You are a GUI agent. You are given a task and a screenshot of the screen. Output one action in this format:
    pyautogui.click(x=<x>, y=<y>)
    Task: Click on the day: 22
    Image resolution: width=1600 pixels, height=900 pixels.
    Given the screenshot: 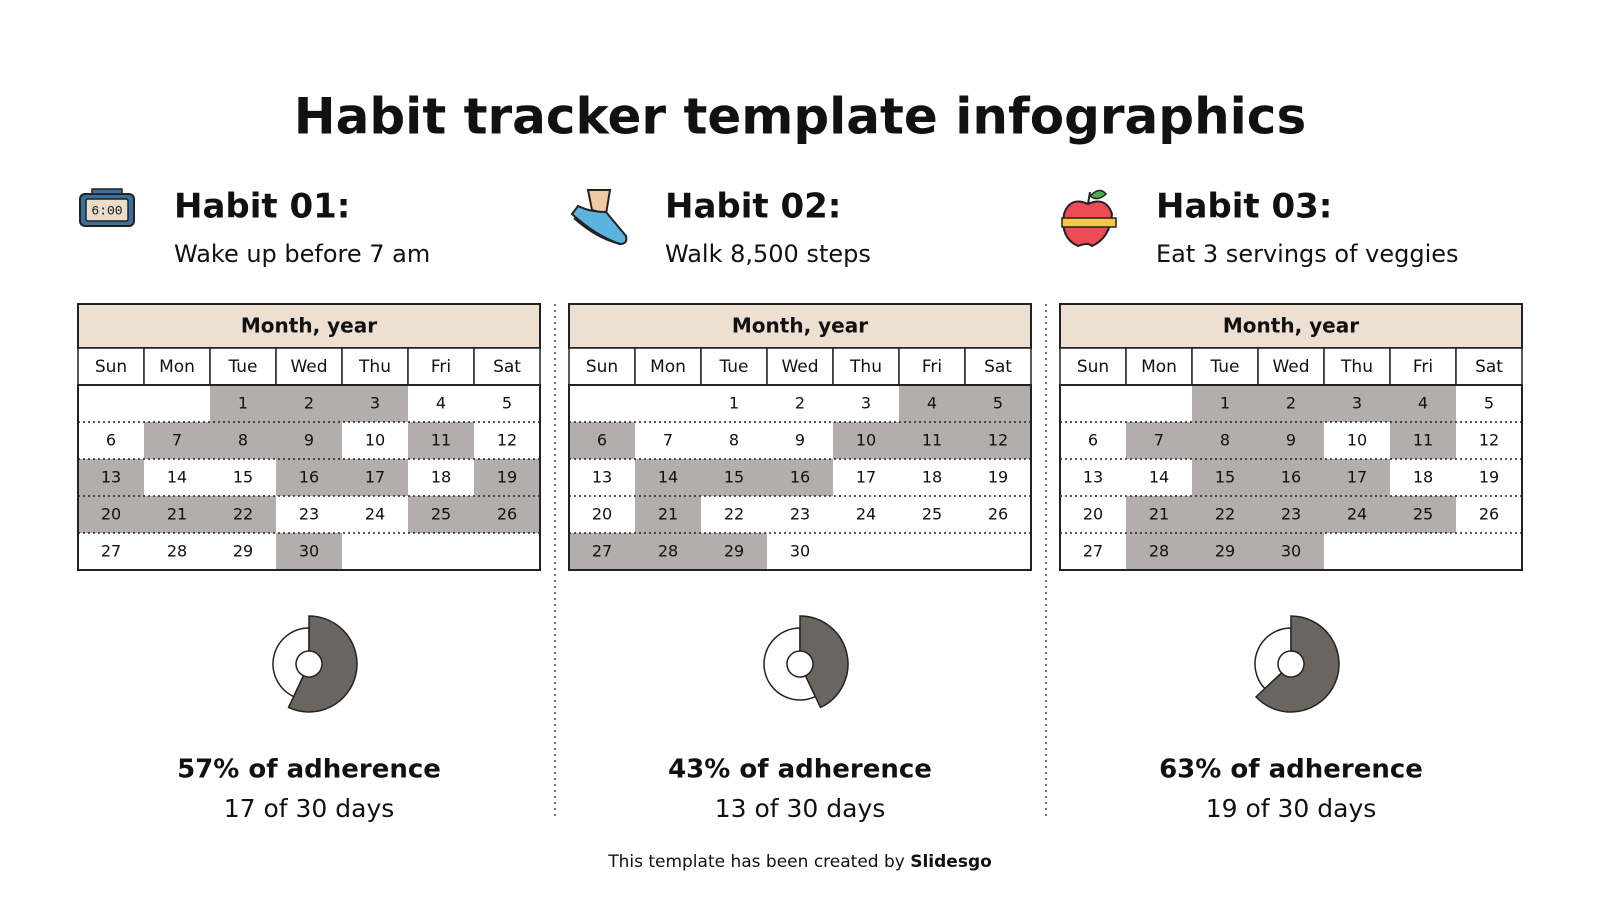 What is the action you would take?
    pyautogui.click(x=1225, y=514)
    